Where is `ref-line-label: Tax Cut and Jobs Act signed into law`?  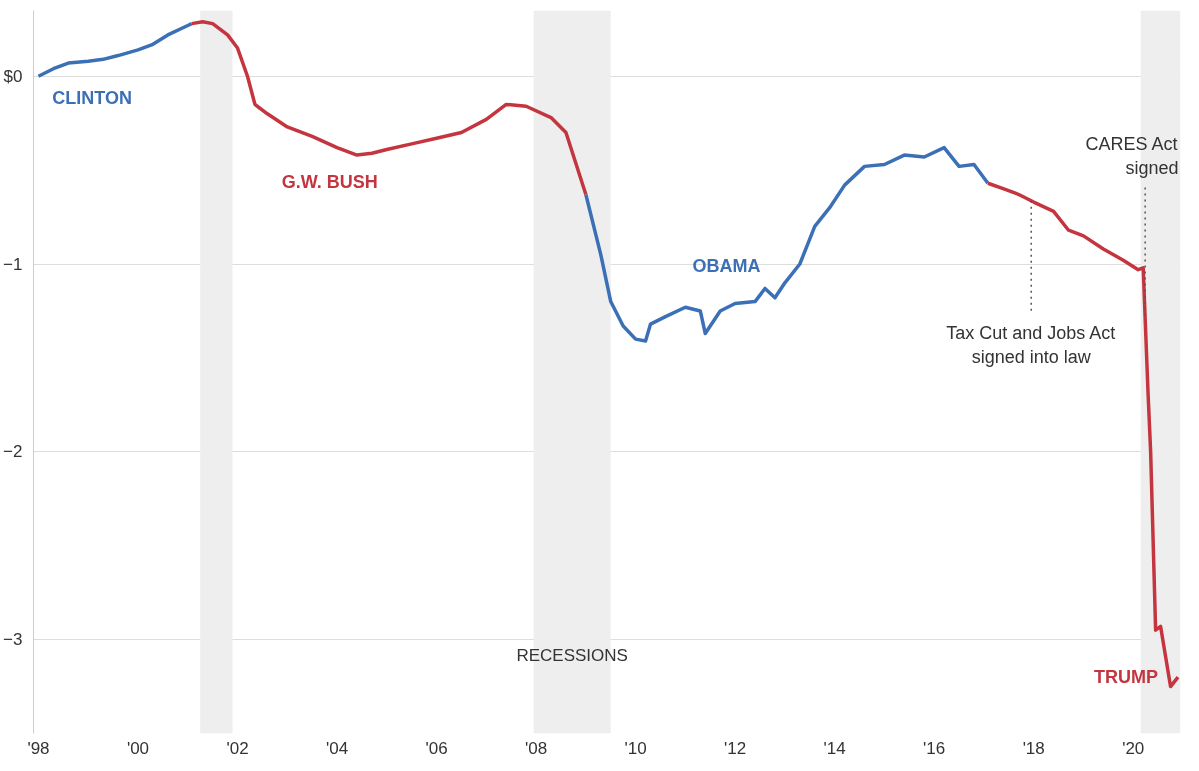
ref-line-label: Tax Cut and Jobs Act signed into law is located at coordinates (1031, 344).